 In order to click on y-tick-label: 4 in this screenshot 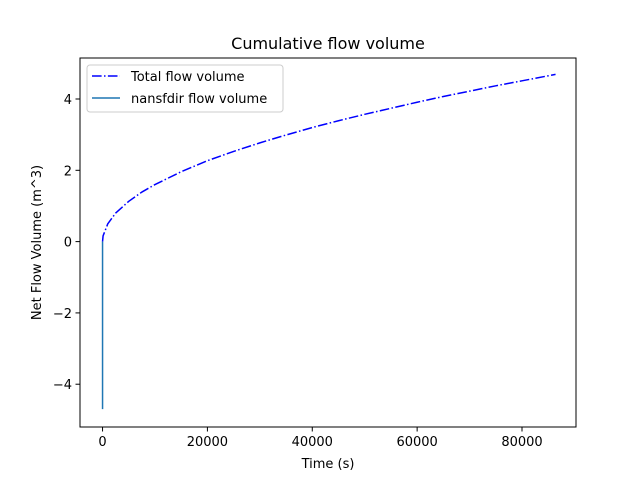, I will do `click(68, 100)`.